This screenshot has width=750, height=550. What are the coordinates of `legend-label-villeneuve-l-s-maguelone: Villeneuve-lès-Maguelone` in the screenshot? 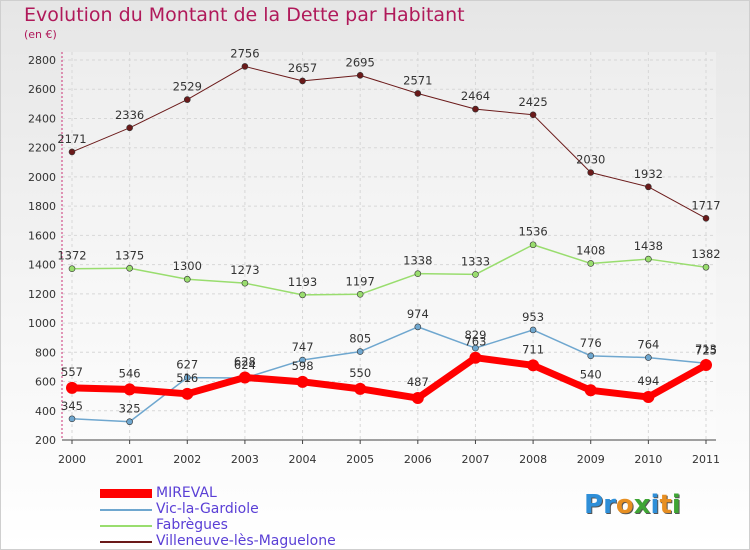 It's located at (246, 541).